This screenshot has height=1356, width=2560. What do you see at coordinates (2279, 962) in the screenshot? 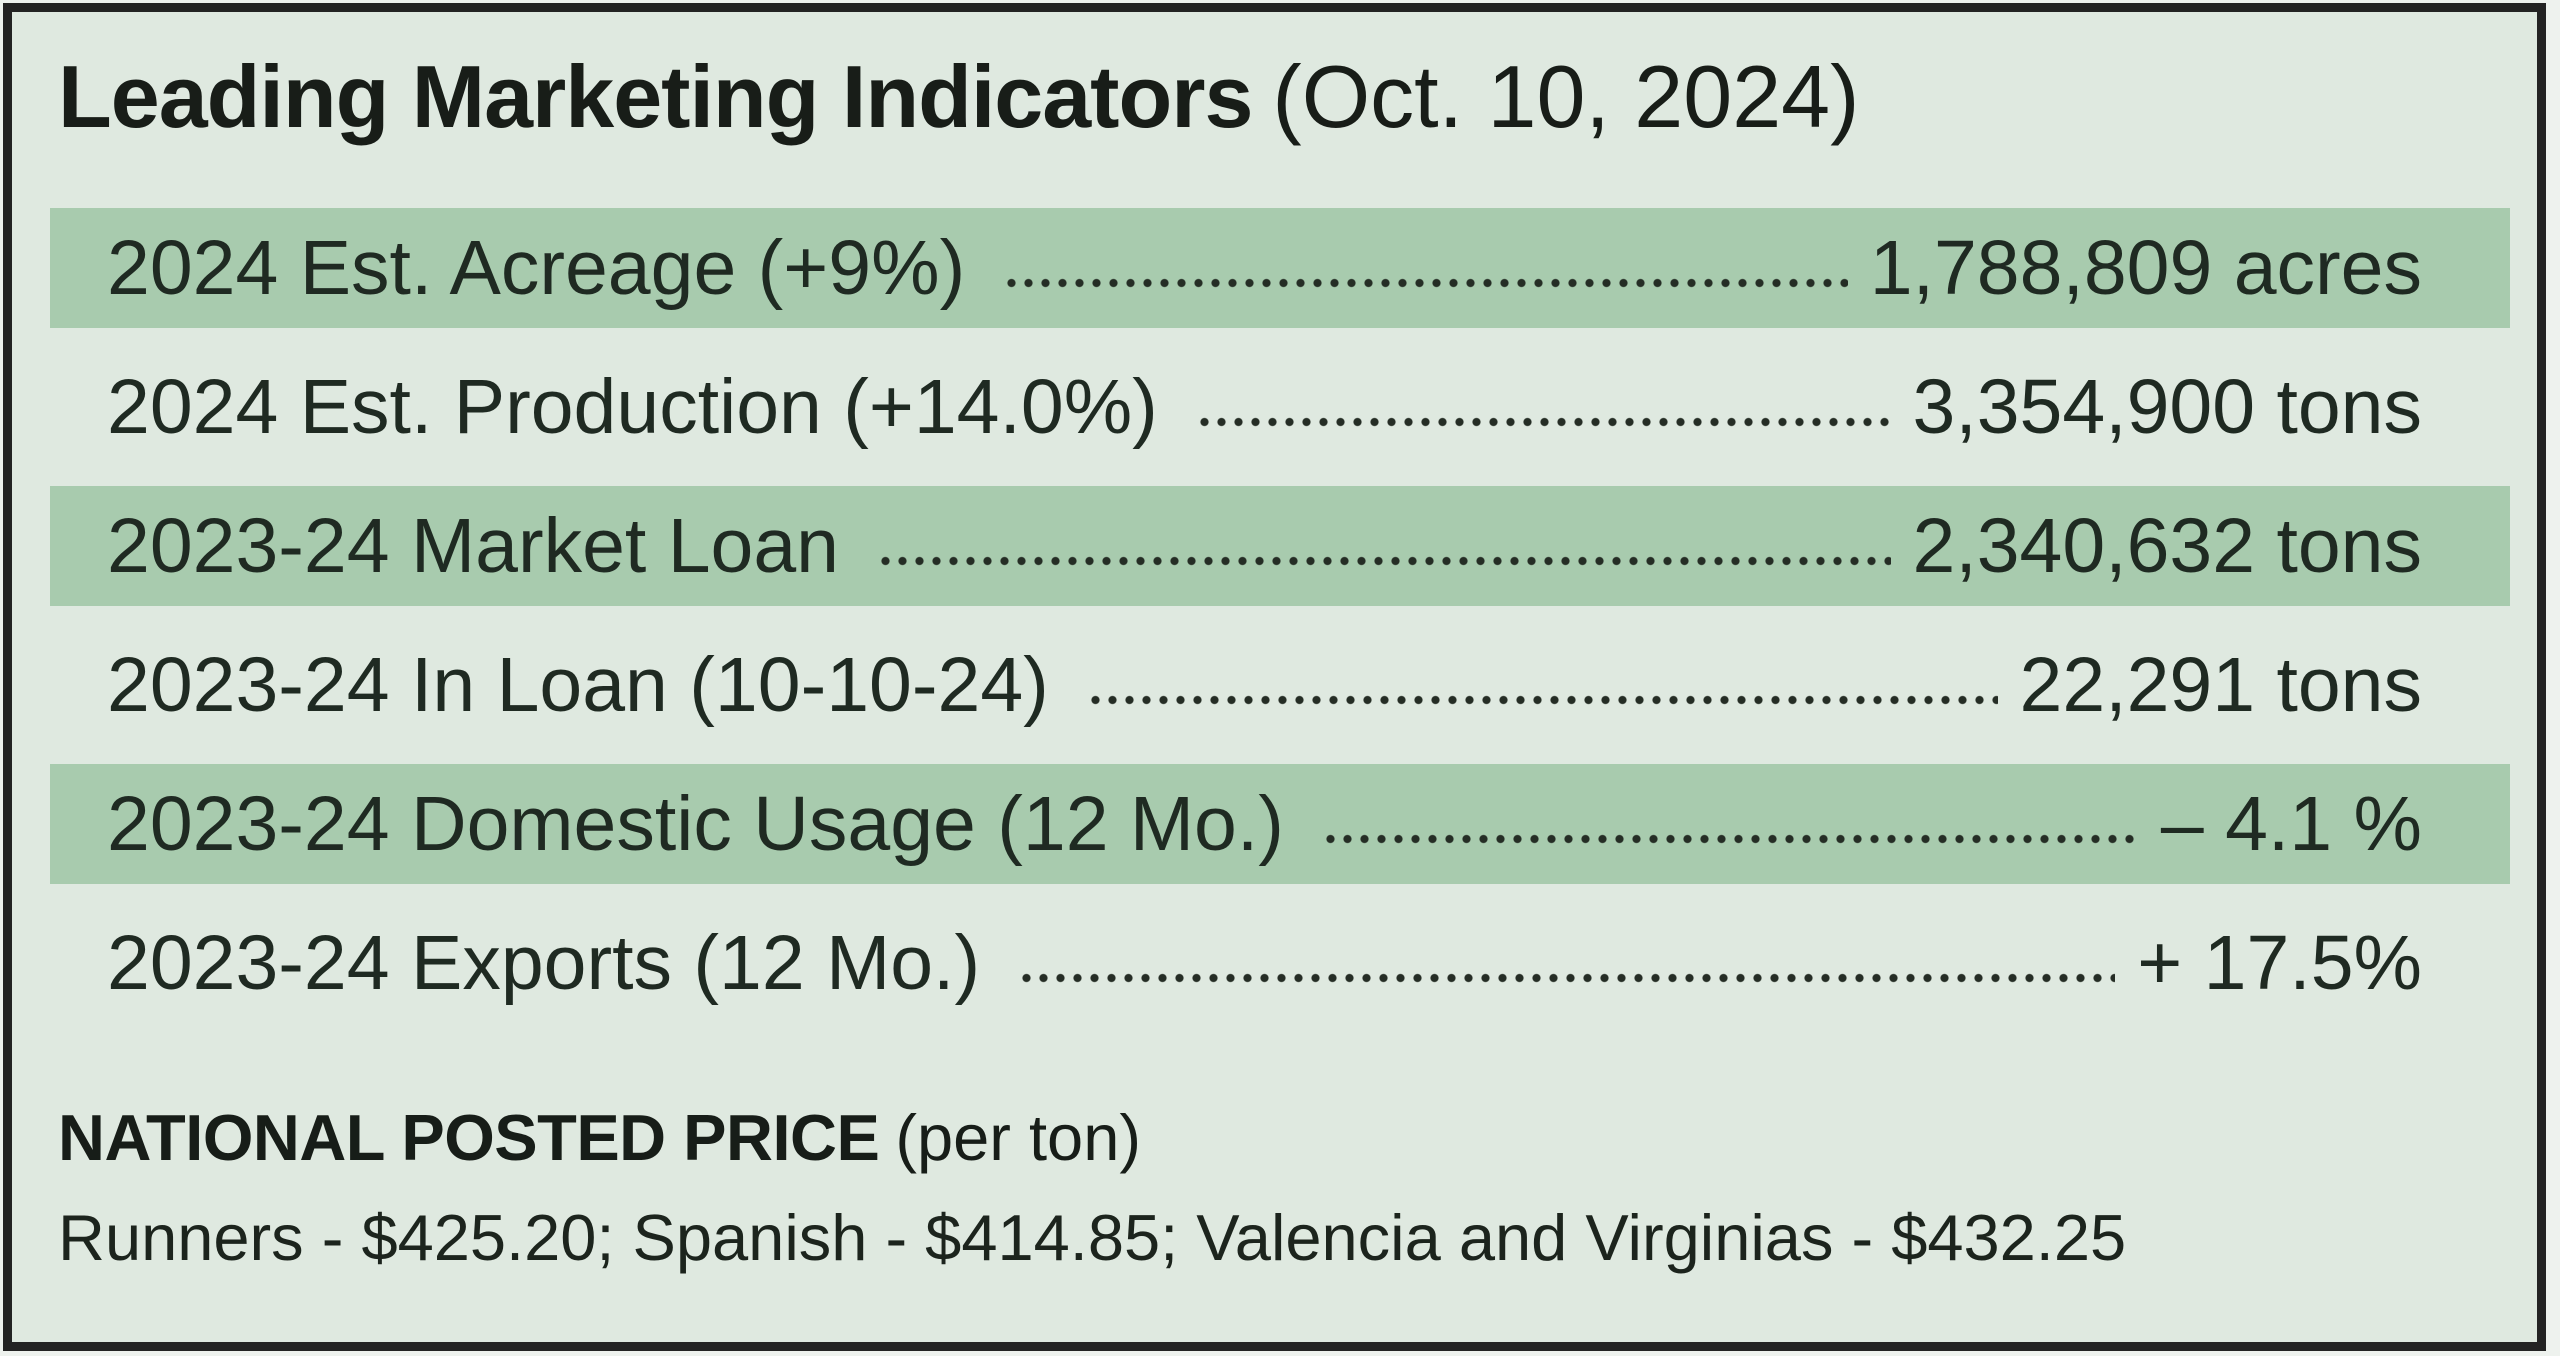
I see `indicator-value: + 17.5%` at bounding box center [2279, 962].